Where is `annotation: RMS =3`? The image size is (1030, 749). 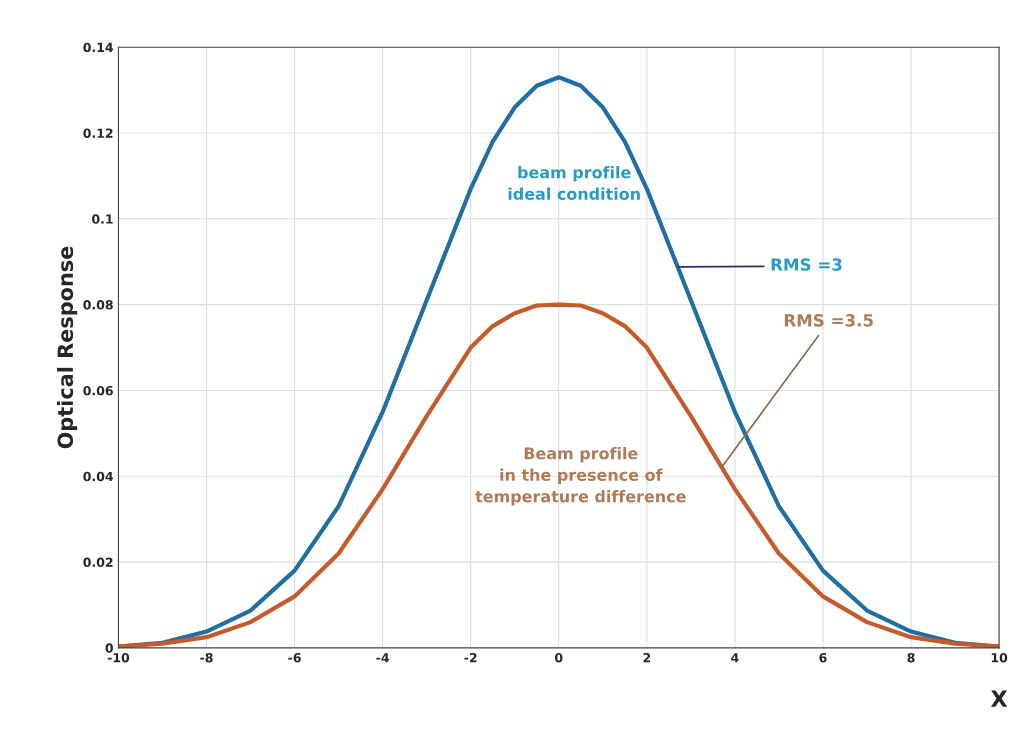 annotation: RMS =3 is located at coordinates (806, 264).